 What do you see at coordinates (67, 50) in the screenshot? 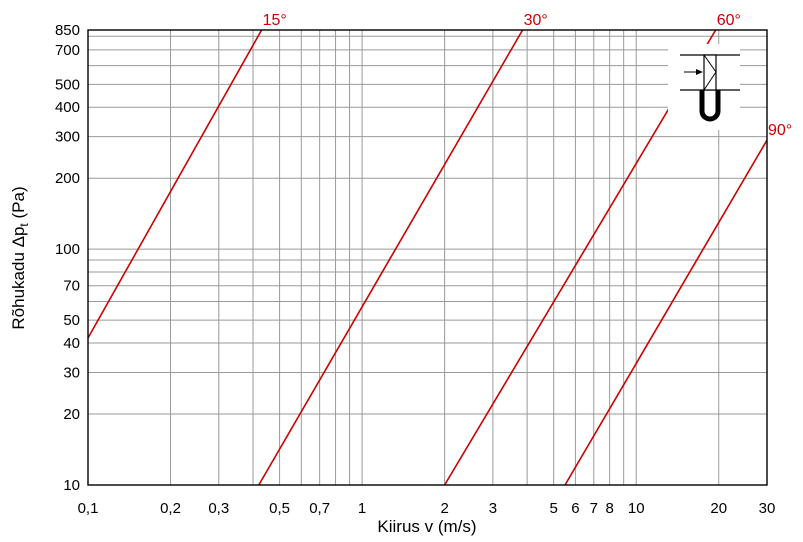
I see `y-tick-label: 700` at bounding box center [67, 50].